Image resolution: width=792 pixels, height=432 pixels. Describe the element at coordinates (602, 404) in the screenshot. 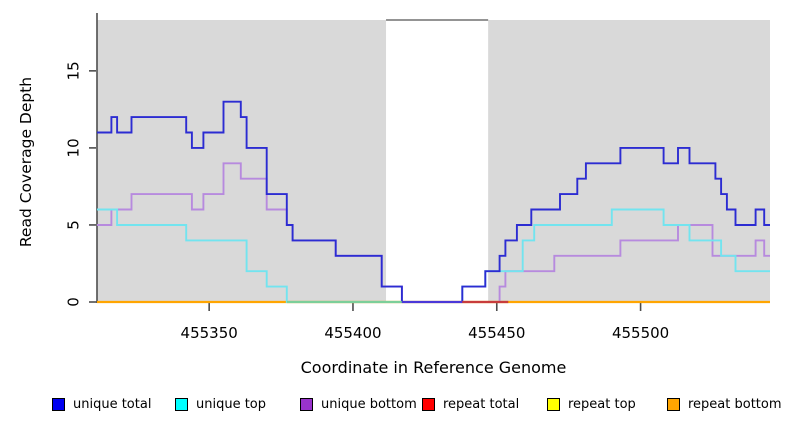

I see `legend-label: repeat top` at that location.